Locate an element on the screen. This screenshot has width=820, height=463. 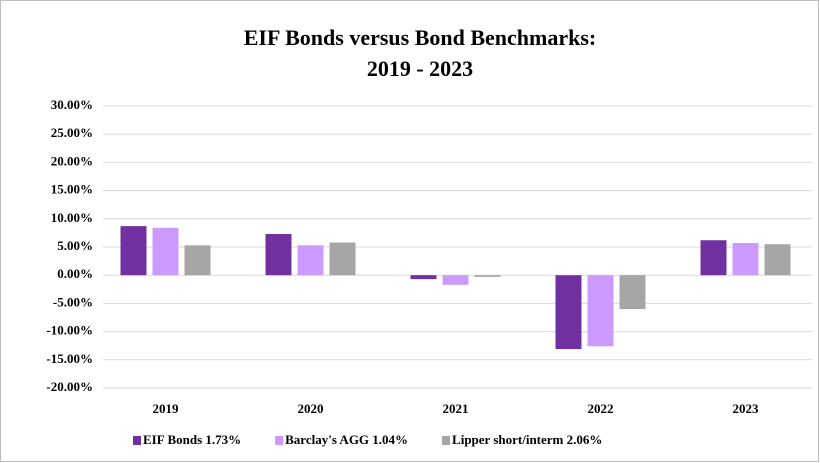
x-tick-label: 2020 is located at coordinates (311, 408).